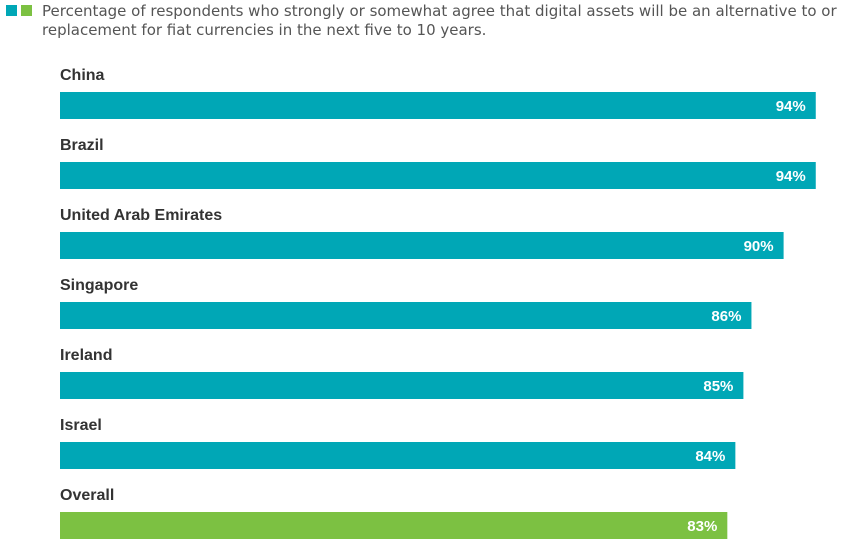  What do you see at coordinates (791, 106) in the screenshot?
I see `value-label-china: 94%` at bounding box center [791, 106].